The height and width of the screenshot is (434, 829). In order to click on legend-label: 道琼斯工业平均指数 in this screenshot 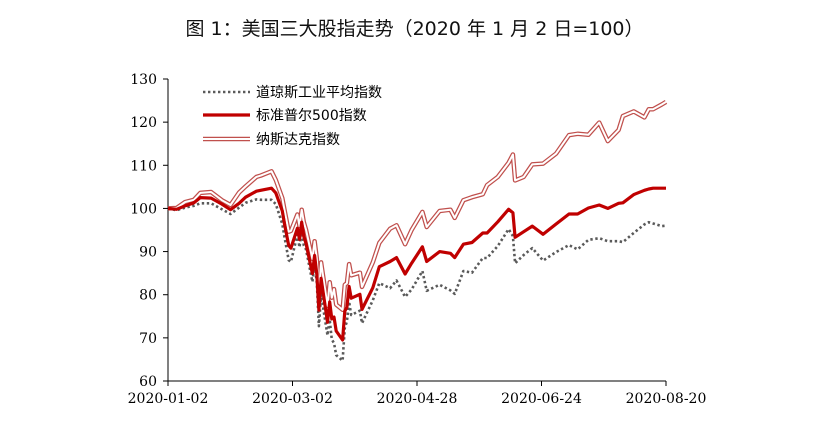, I will do `click(319, 93)`.